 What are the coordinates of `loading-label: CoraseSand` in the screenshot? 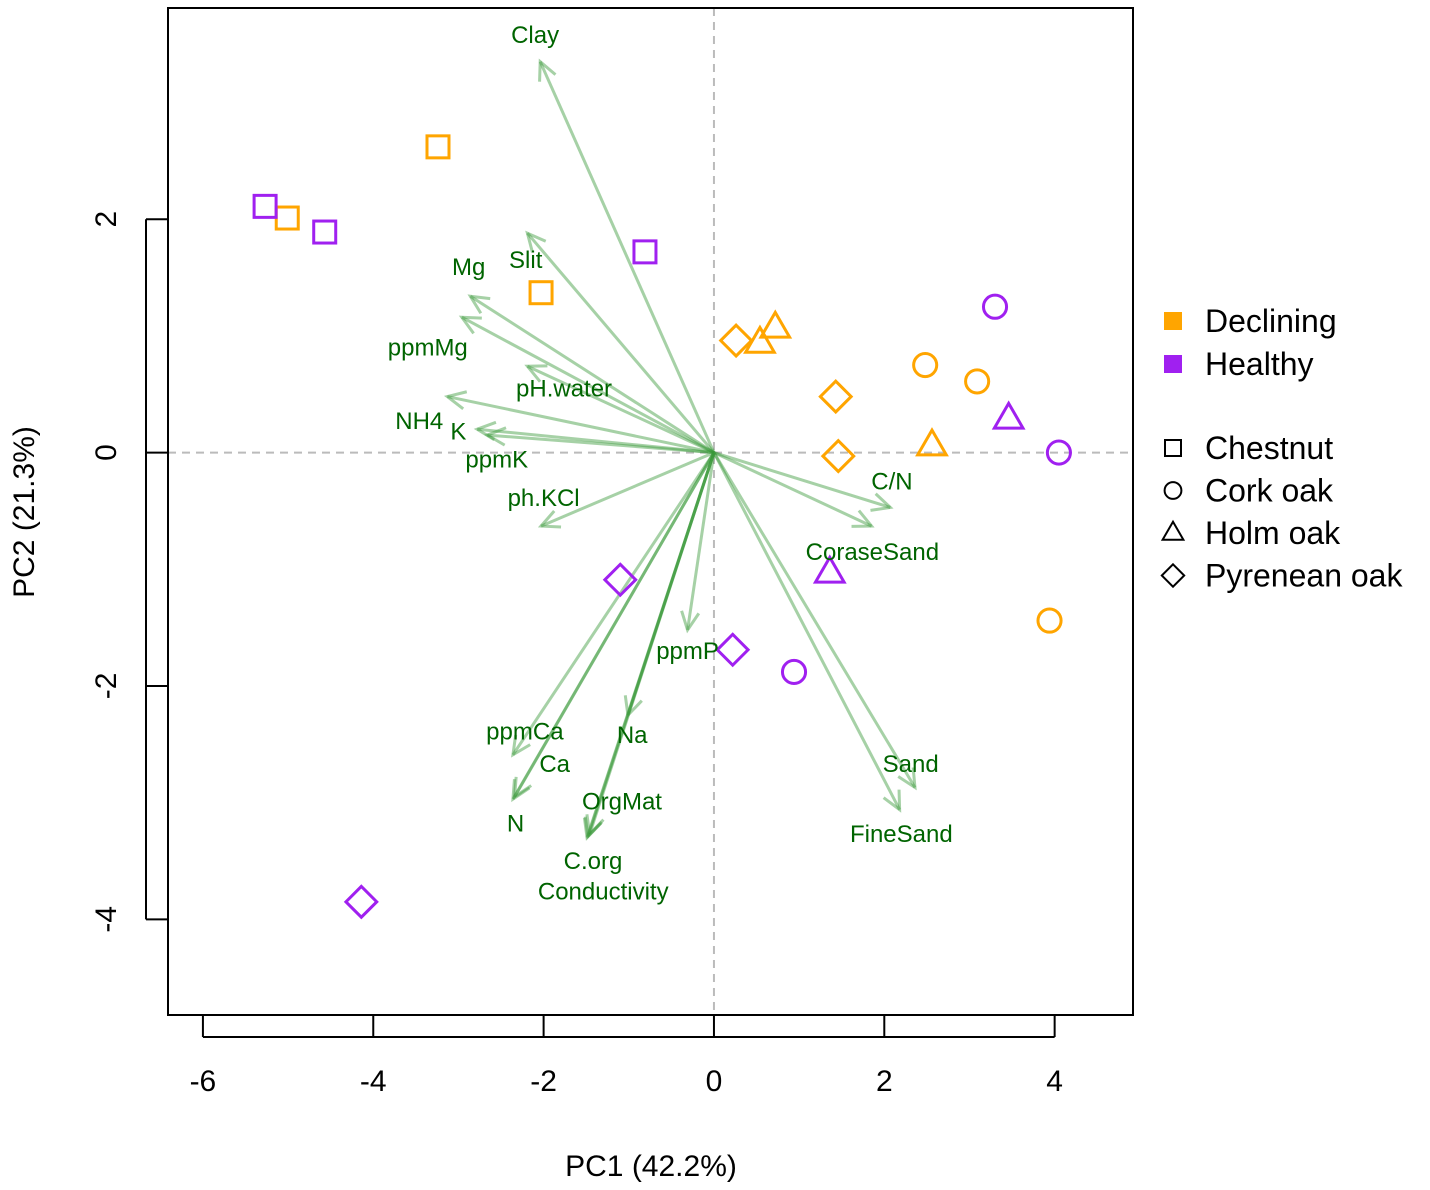 It's located at (872, 552).